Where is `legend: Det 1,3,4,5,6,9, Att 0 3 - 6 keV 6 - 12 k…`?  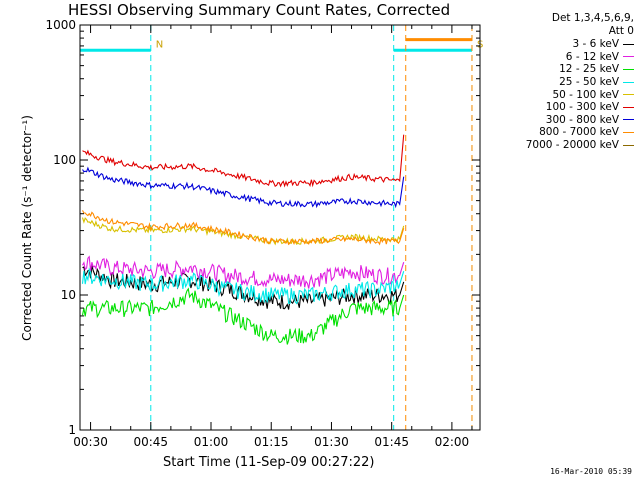 legend: Det 1,3,4,5,6,9, Att 0 3 - 6 keV 6 - 12 k… is located at coordinates (559, 81).